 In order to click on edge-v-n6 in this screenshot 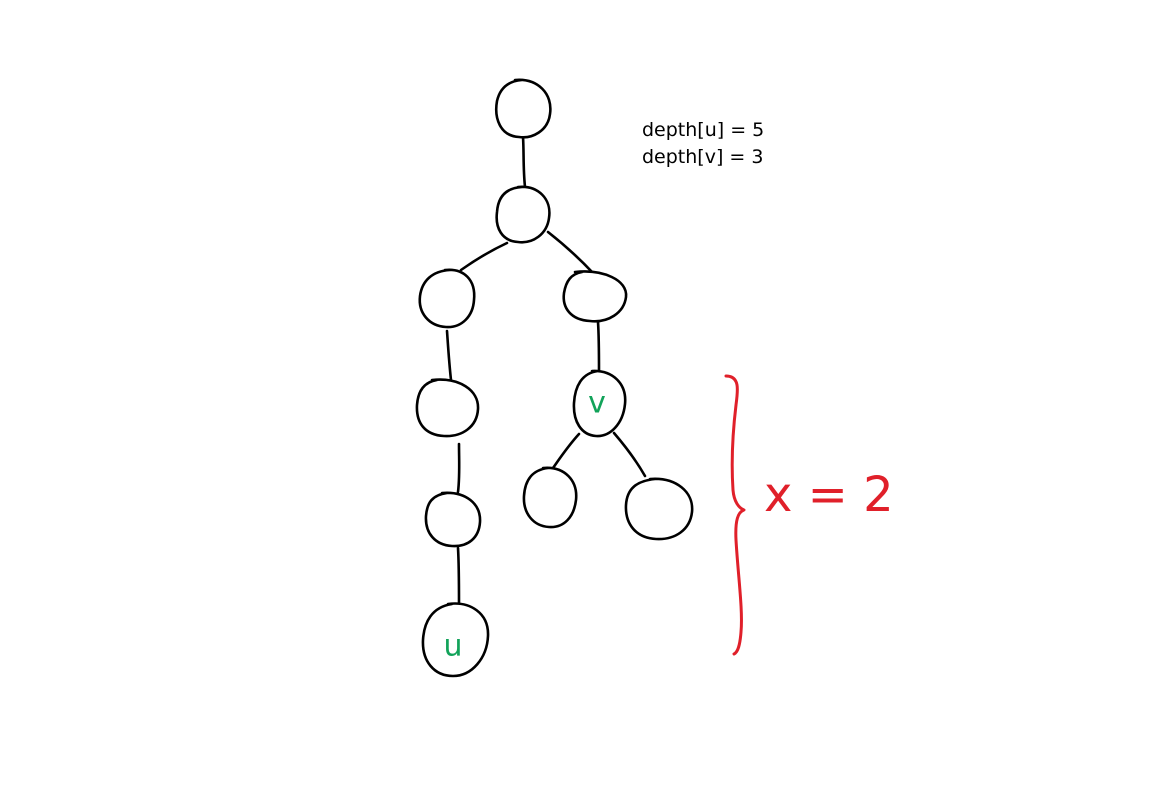, I will do `click(566, 451)`.